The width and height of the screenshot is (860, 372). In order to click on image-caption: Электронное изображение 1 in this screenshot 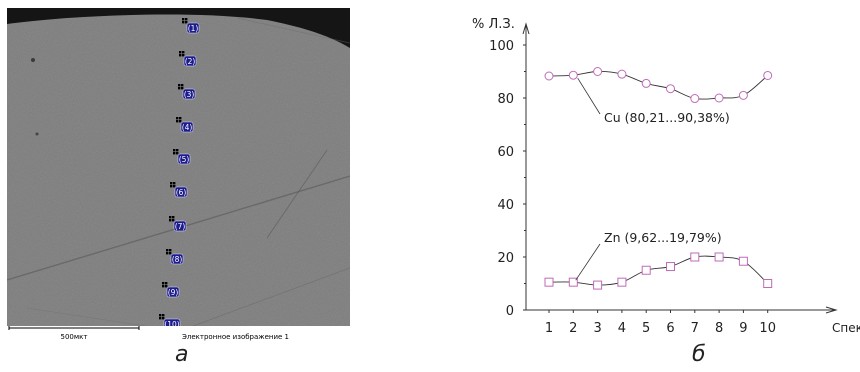, I will do `click(235, 337)`.